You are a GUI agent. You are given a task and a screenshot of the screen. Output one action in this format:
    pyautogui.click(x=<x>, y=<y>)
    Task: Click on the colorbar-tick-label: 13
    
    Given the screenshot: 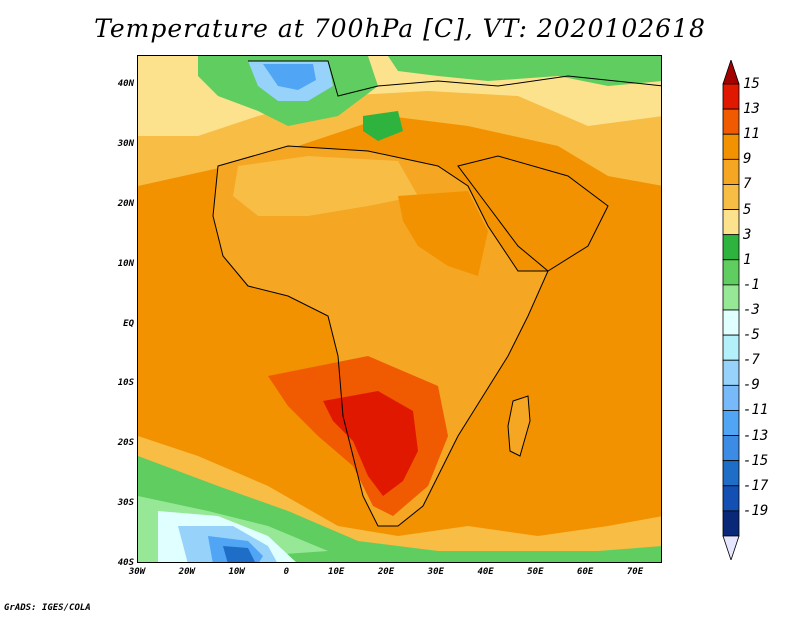 What is the action you would take?
    pyautogui.click(x=751, y=109)
    